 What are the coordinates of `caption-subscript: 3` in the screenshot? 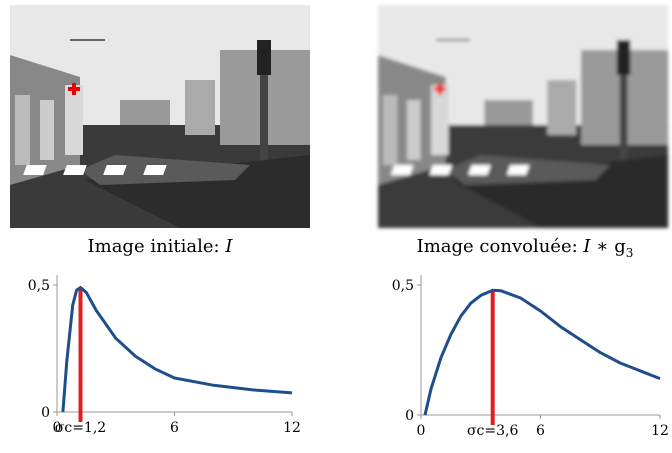 It's located at (630, 253).